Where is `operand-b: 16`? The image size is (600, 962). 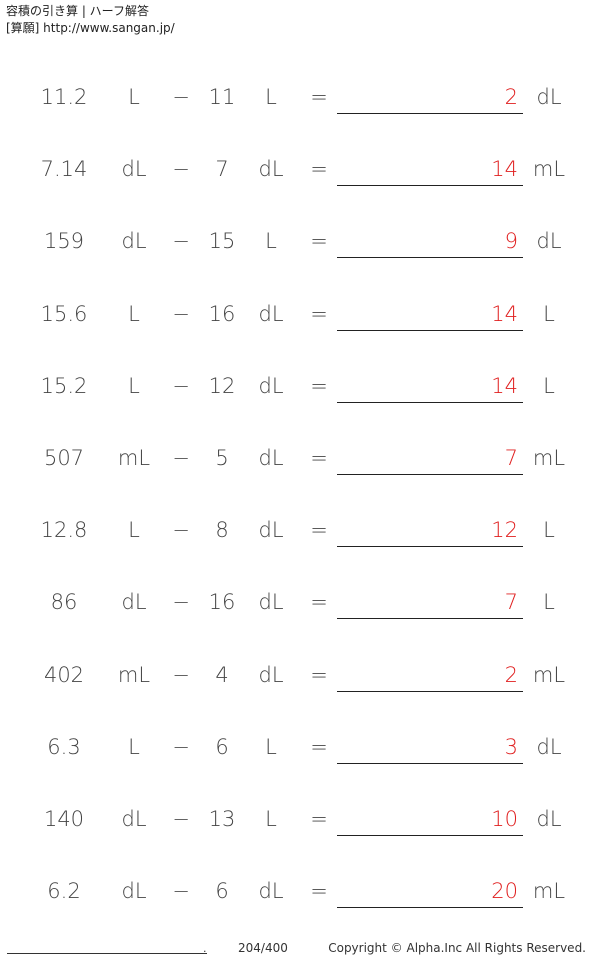
operand-b: 16 is located at coordinates (222, 313).